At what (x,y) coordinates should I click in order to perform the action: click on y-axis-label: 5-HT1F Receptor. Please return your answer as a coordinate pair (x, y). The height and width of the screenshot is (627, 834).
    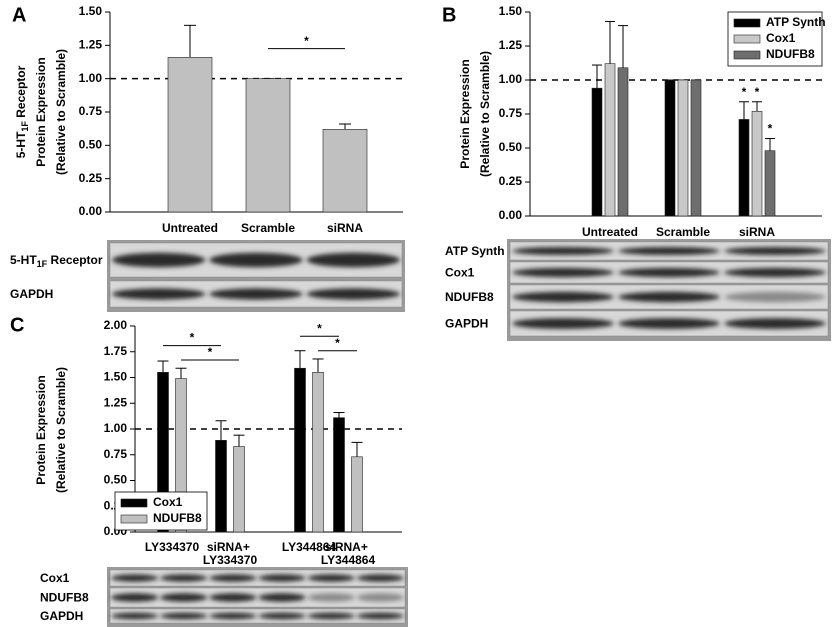
    Looking at the image, I should click on (22, 111).